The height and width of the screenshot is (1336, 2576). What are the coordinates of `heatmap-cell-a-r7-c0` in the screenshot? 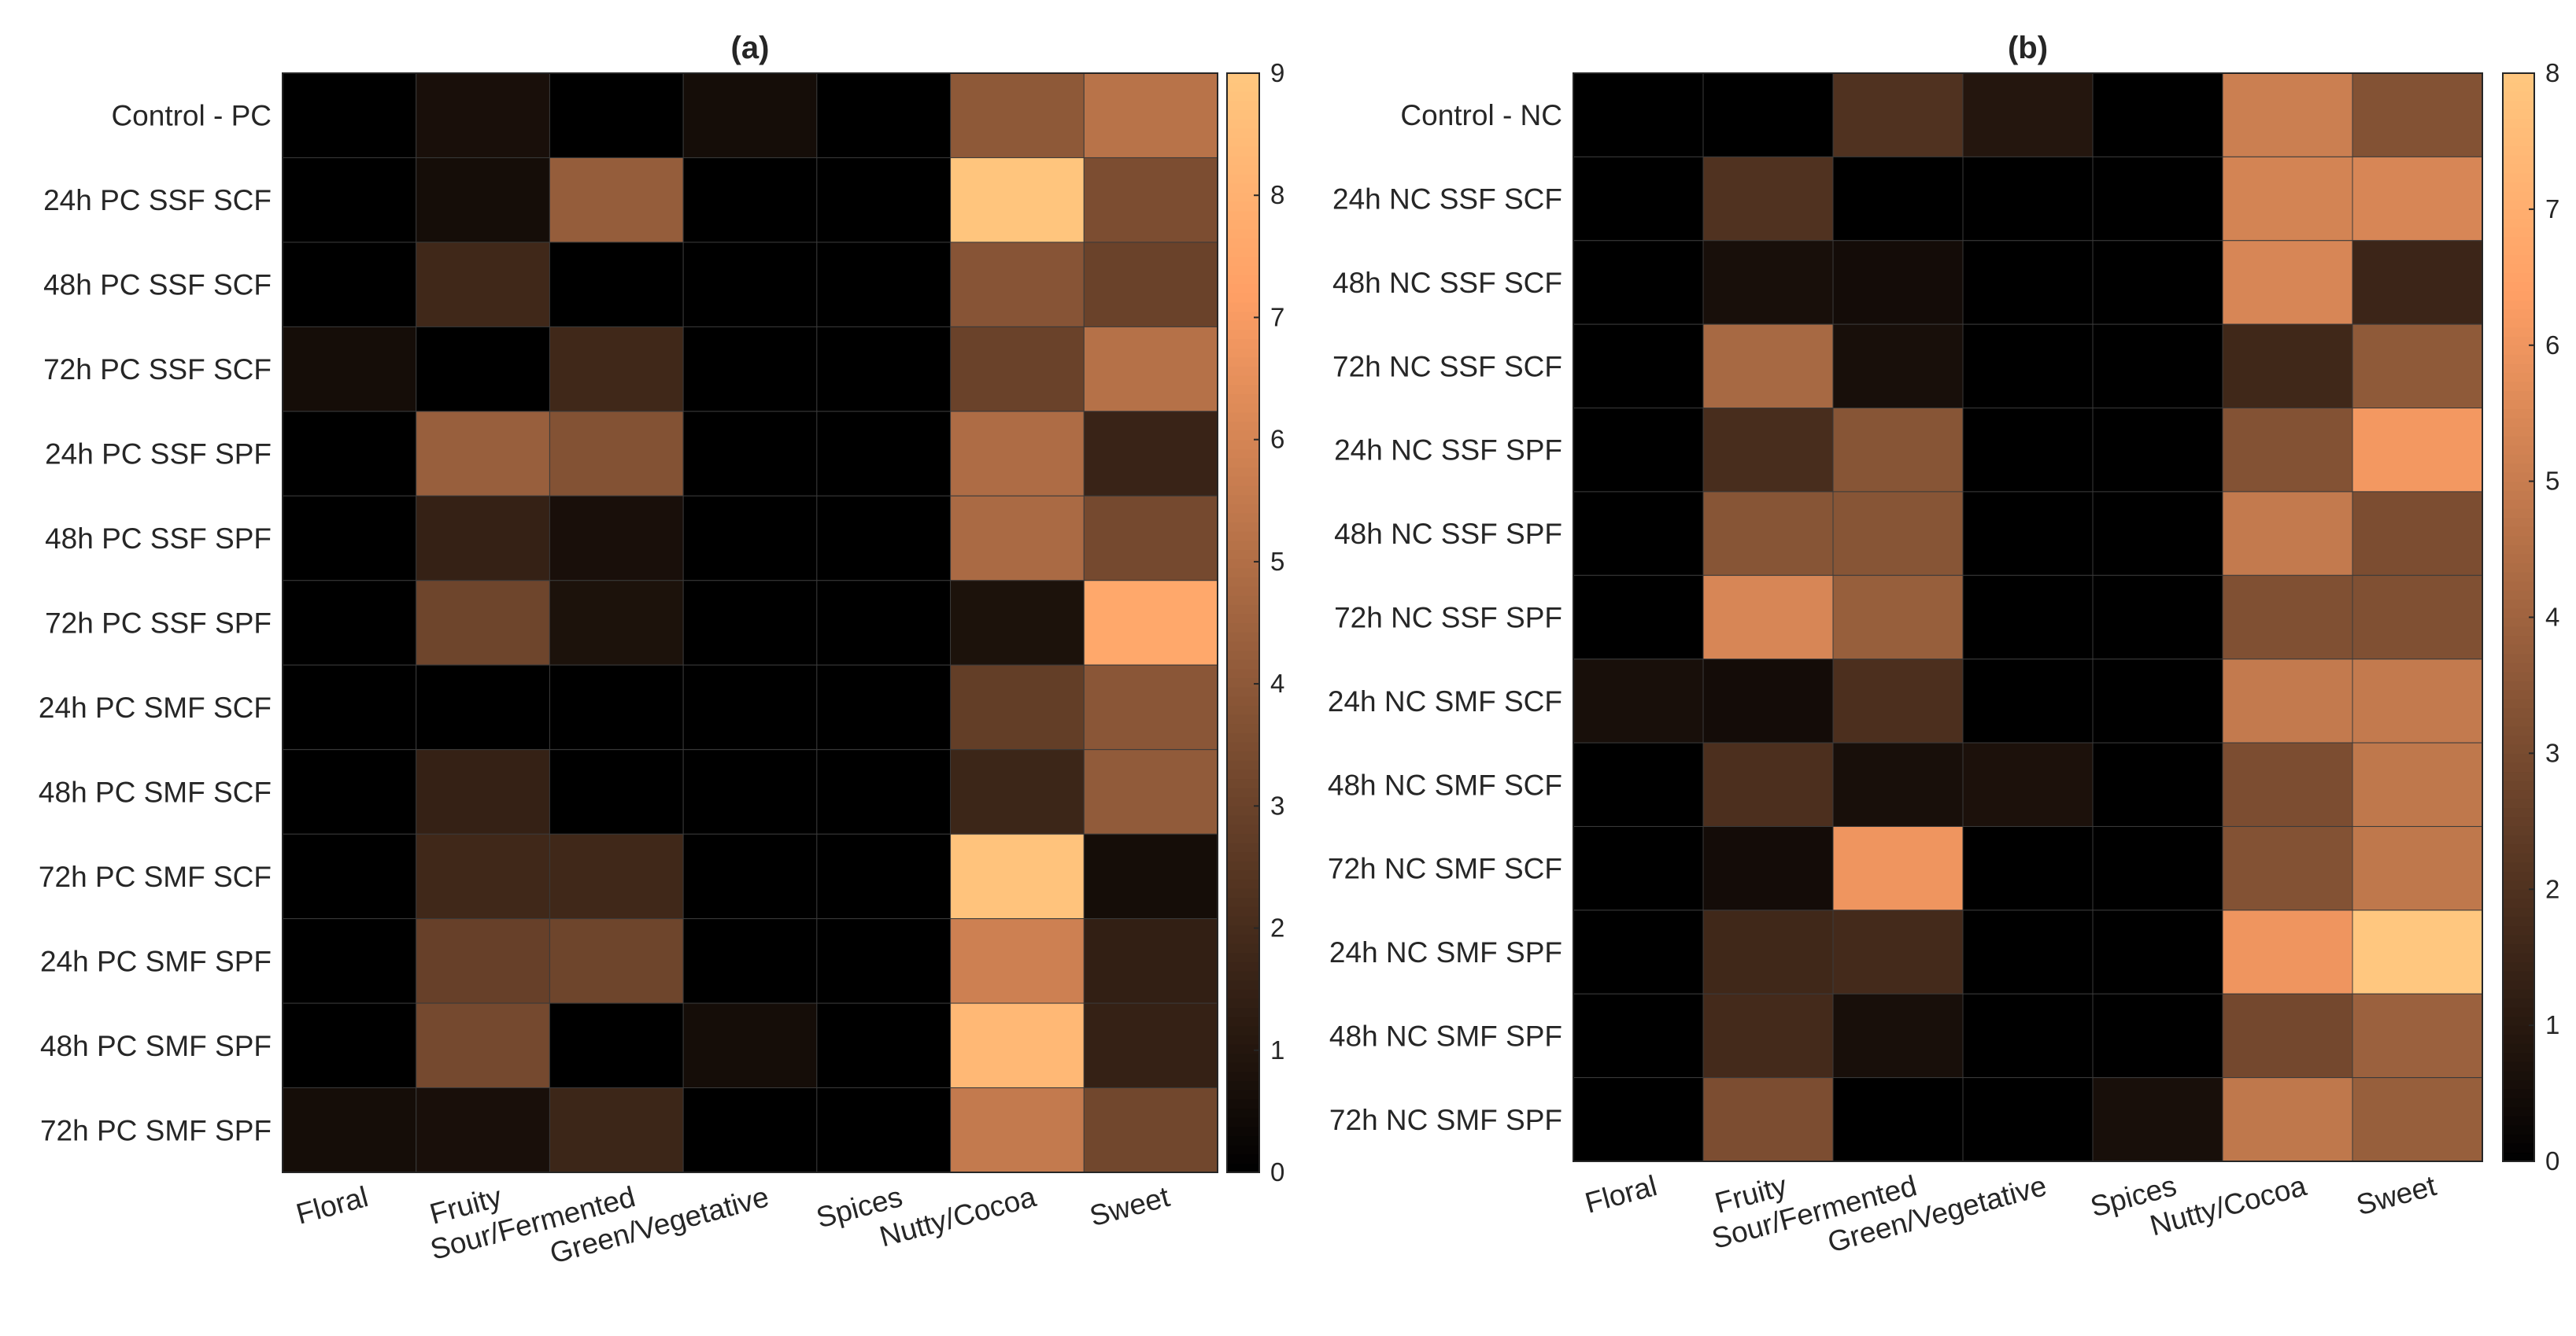 It's located at (349, 707).